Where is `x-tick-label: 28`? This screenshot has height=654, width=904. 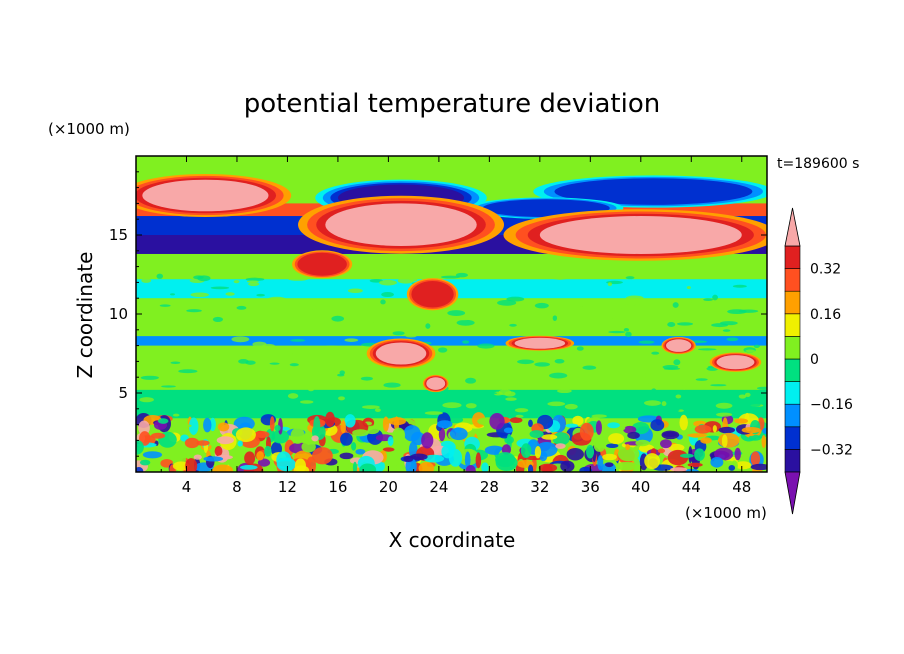
x-tick-label: 28 is located at coordinates (489, 487).